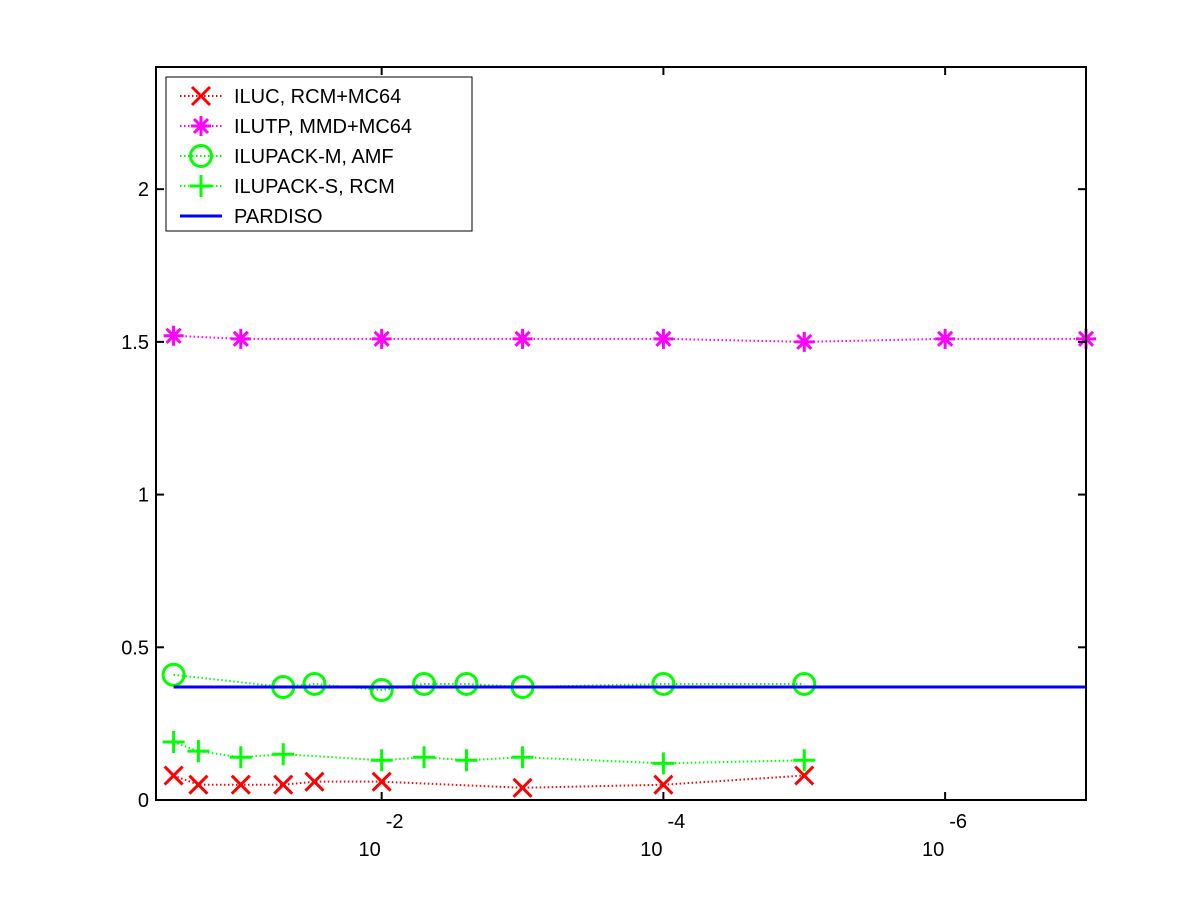 The image size is (1200, 900). Describe the element at coordinates (135, 343) in the screenshot. I see `y-tick-label: 1.5` at that location.